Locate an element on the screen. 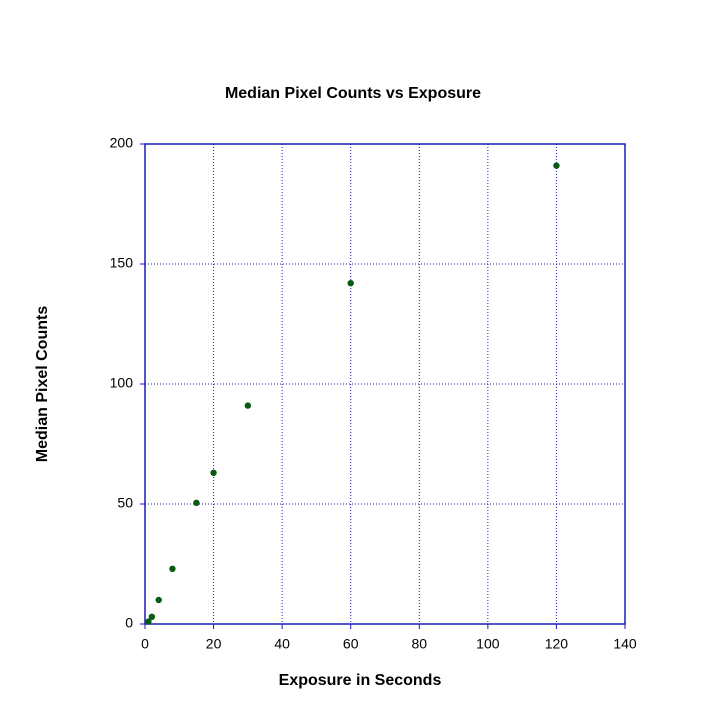  x-axis-label: Exposure in Seconds is located at coordinates (360, 680).